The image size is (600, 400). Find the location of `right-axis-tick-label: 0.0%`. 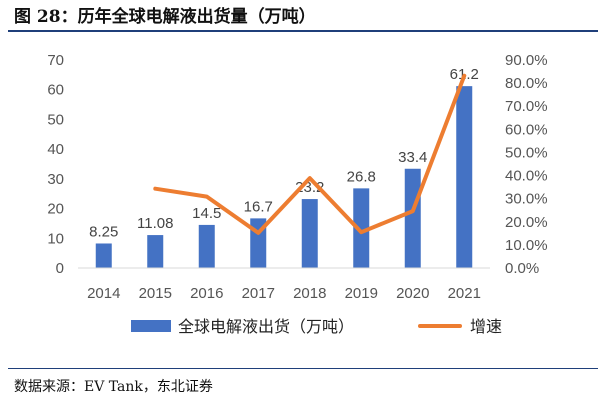

right-axis-tick-label: 0.0% is located at coordinates (522, 268).